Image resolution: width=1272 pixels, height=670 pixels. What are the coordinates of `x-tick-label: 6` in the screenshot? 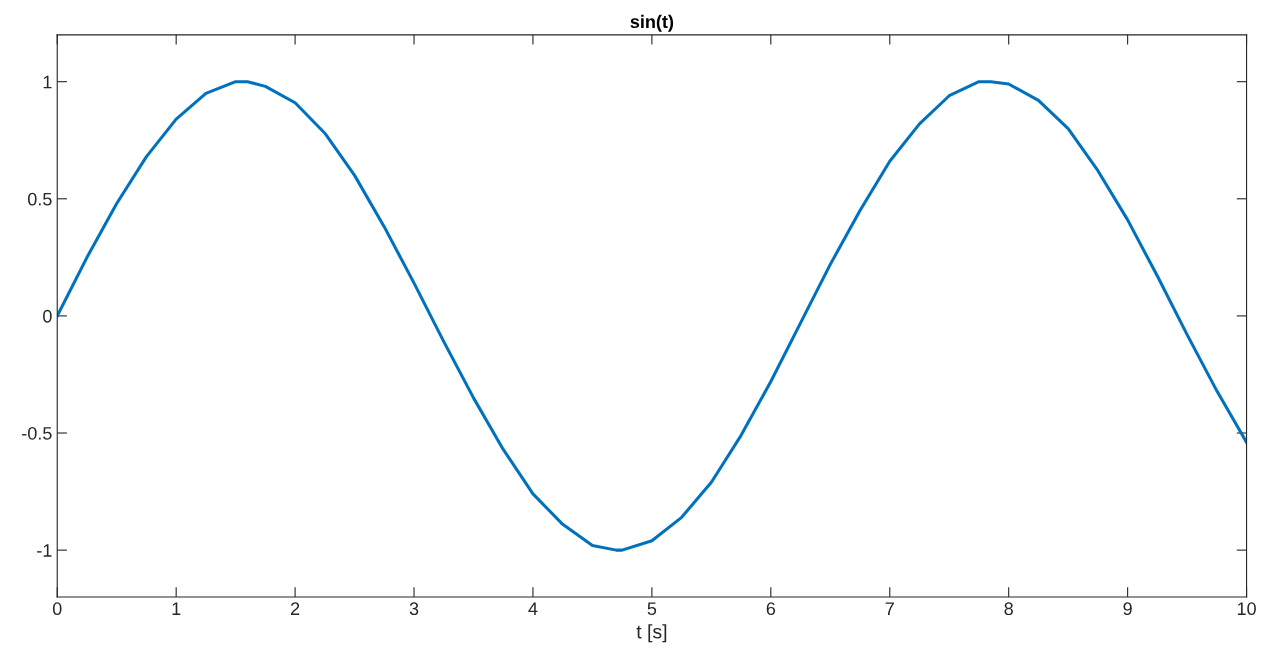 It's located at (771, 609).